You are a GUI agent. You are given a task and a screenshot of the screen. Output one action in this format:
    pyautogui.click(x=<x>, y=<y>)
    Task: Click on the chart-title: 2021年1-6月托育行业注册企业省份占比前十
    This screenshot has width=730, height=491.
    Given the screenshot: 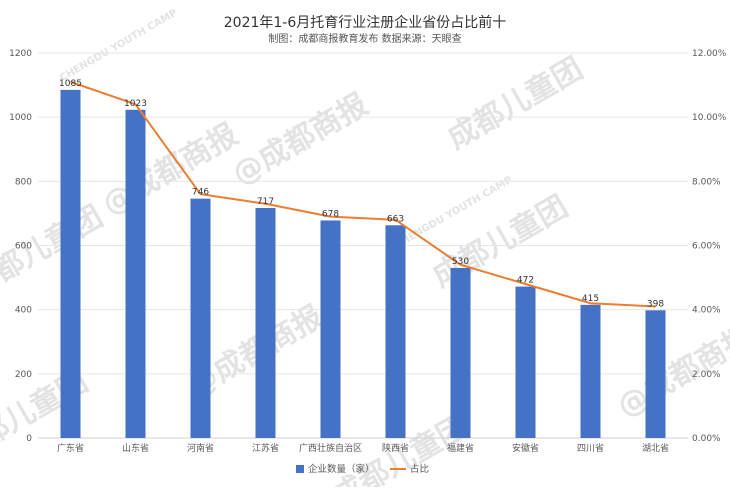 What is the action you would take?
    pyautogui.click(x=365, y=22)
    